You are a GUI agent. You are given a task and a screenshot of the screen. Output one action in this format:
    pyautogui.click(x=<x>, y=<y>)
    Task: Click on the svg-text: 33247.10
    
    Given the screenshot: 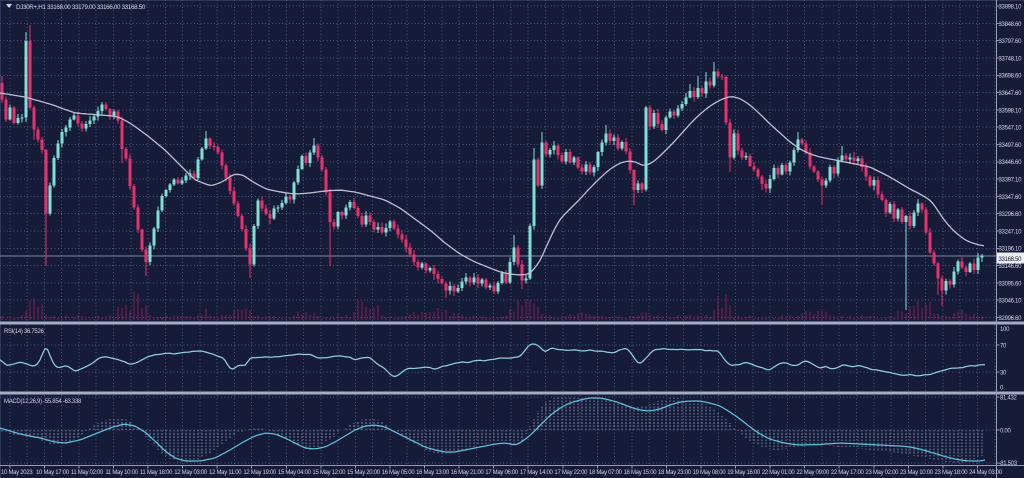 What is the action you would take?
    pyautogui.click(x=1011, y=232)
    